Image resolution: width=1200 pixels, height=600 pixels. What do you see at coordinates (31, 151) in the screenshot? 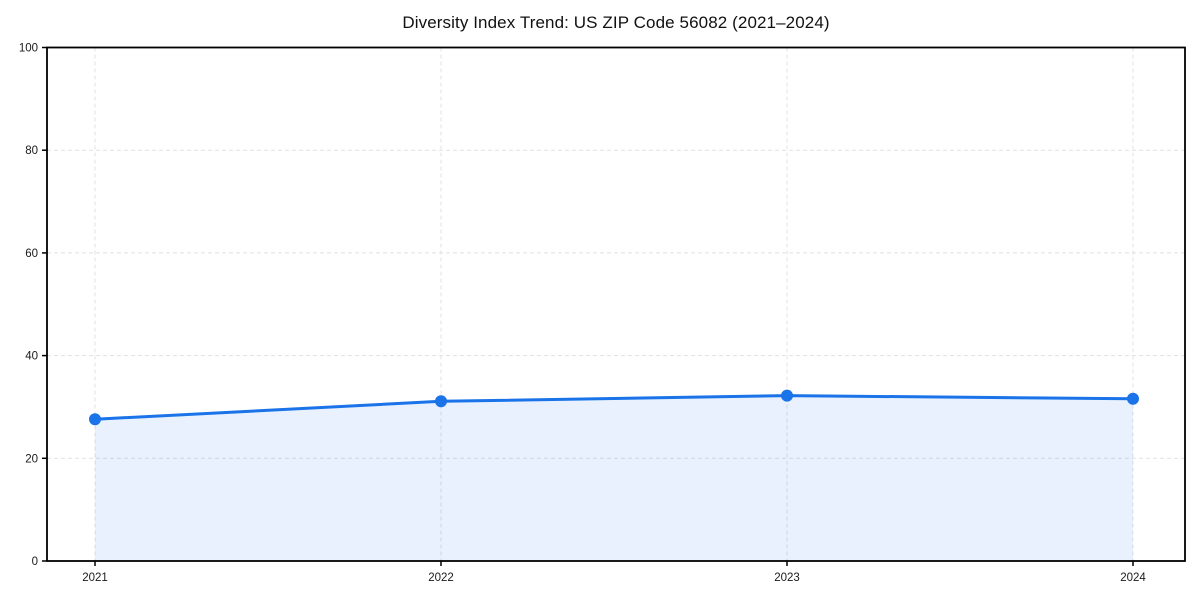
I see `y-tick-label: 80` at bounding box center [31, 151].